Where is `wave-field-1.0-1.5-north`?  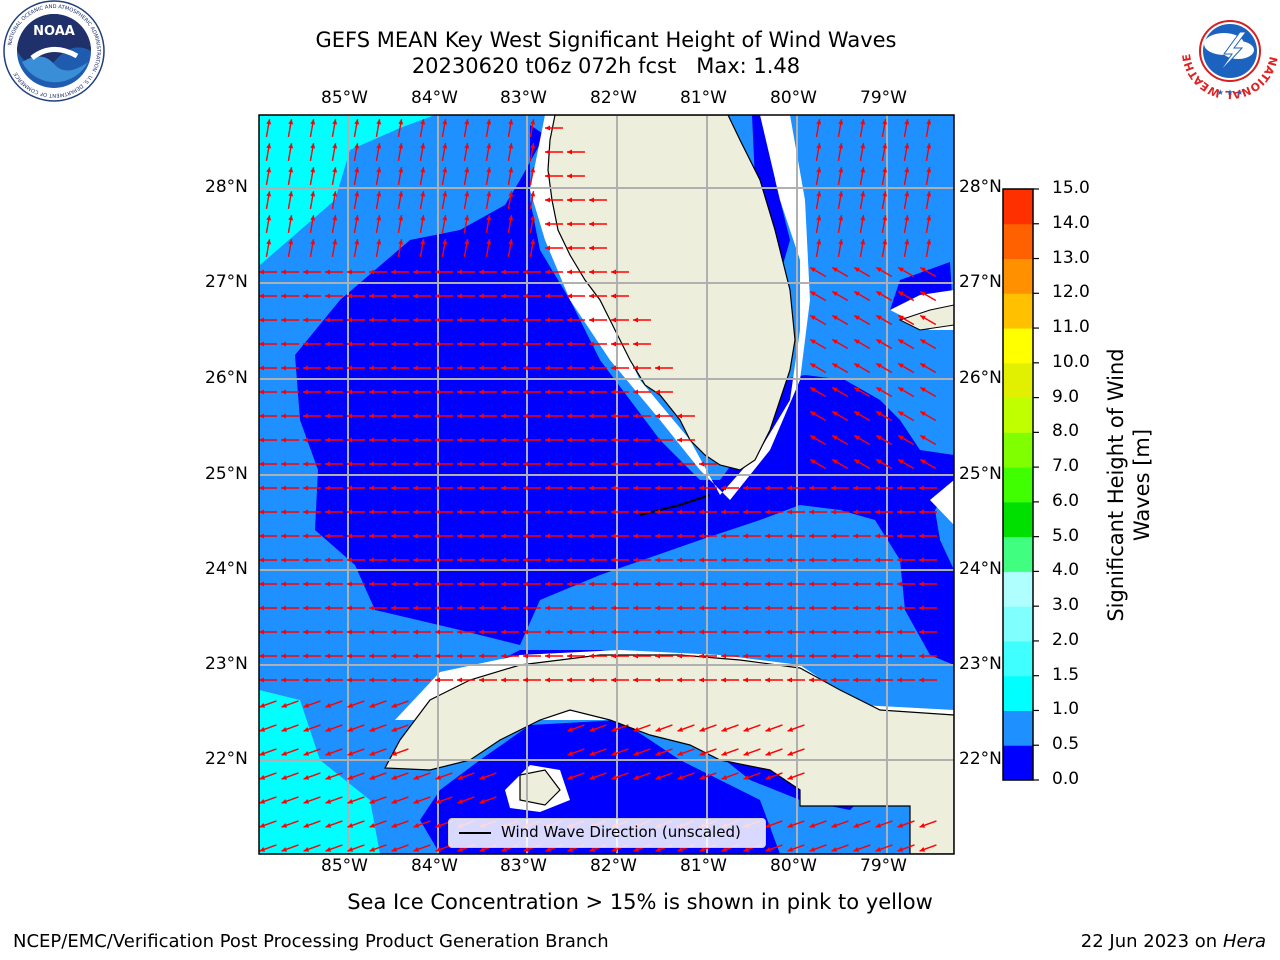 wave-field-1.0-1.5-north is located at coordinates (347, 190).